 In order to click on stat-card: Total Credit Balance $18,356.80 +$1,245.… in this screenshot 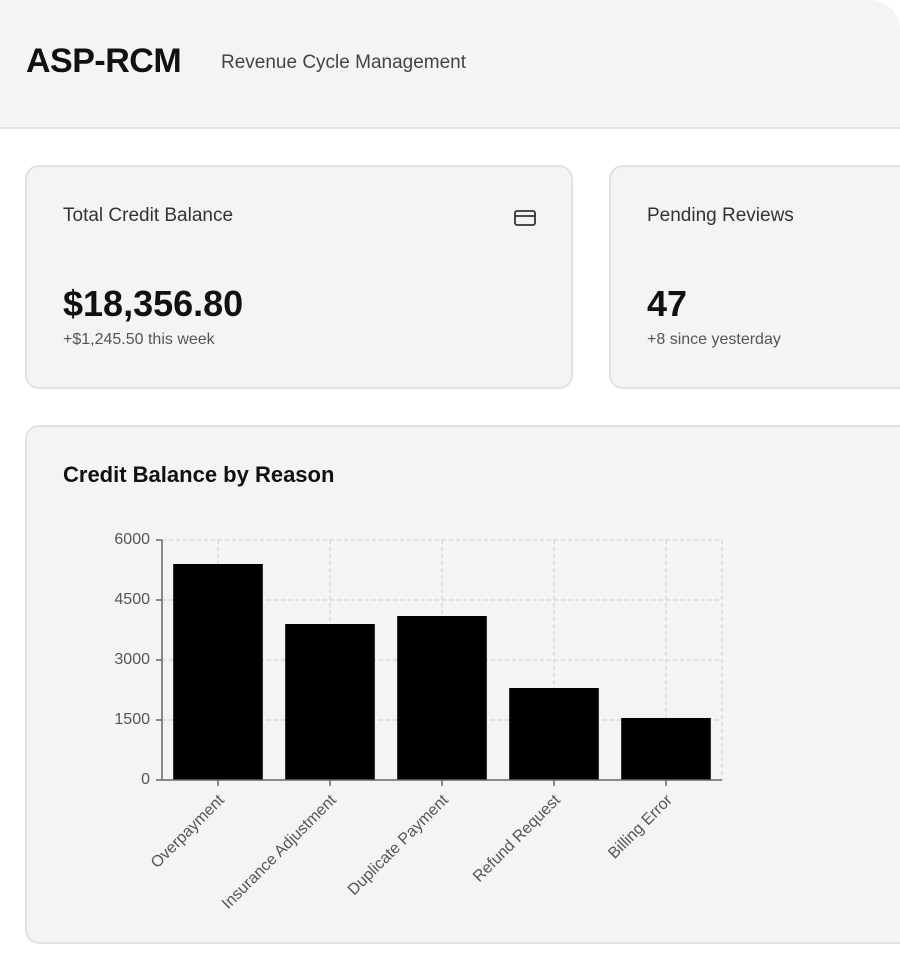, I will do `click(299, 277)`.